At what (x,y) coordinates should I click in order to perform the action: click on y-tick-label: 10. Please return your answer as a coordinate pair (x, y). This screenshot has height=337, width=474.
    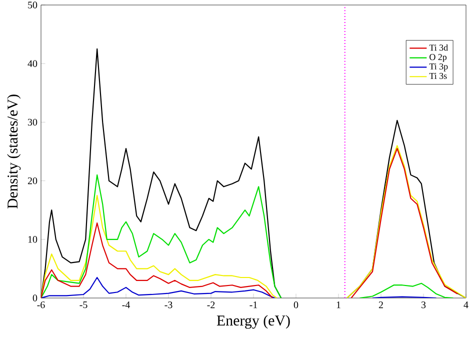
    Looking at the image, I should click on (33, 239).